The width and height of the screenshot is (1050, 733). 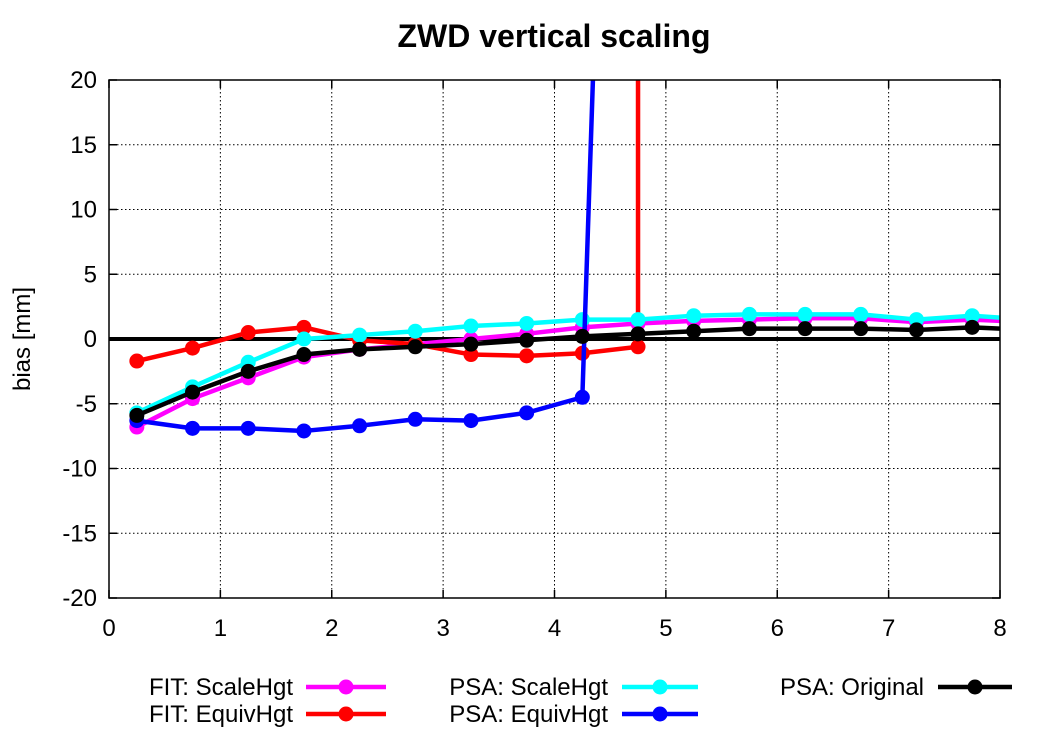 I want to click on y-axis-label: bias [mm], so click(x=22, y=339).